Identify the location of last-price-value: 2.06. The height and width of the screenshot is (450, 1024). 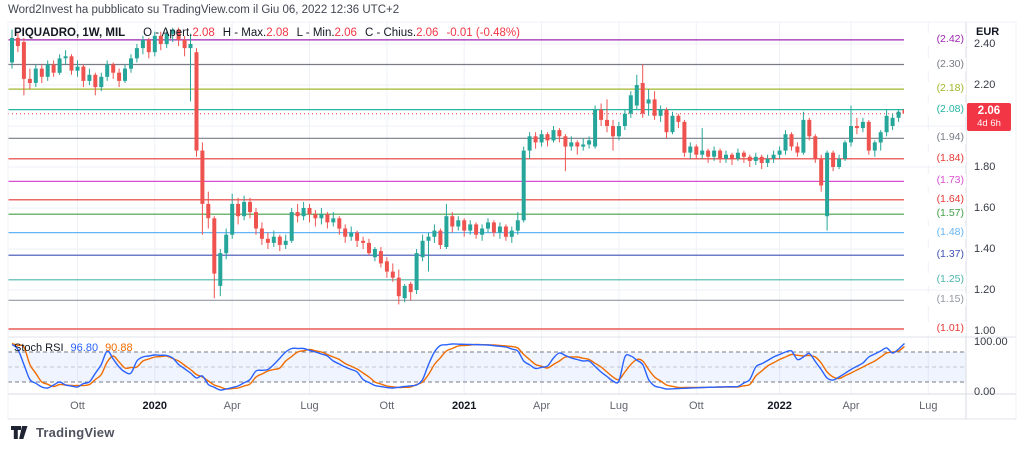
(989, 111).